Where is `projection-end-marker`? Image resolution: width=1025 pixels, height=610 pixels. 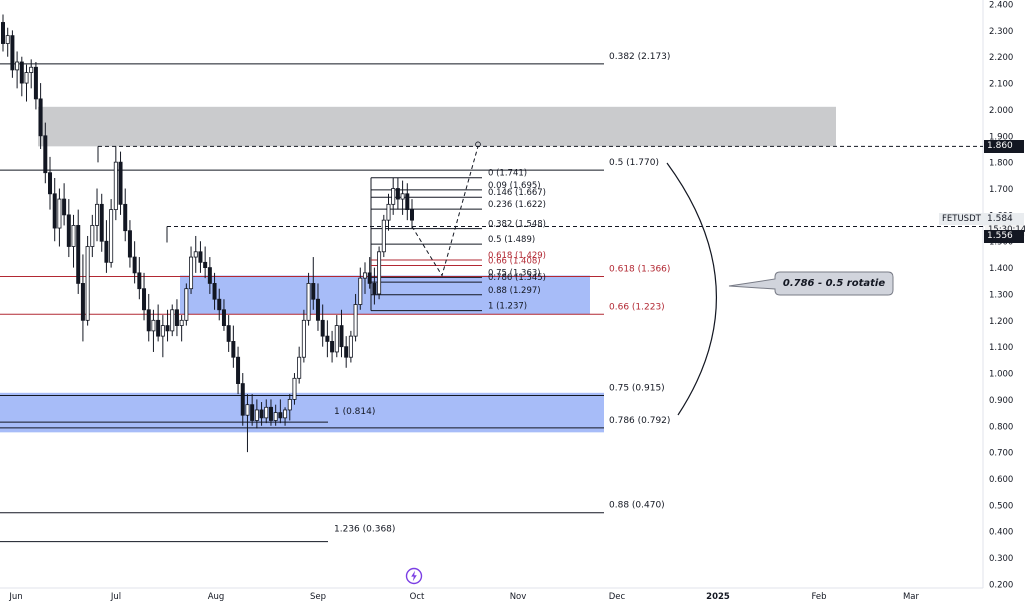
projection-end-marker is located at coordinates (478, 144).